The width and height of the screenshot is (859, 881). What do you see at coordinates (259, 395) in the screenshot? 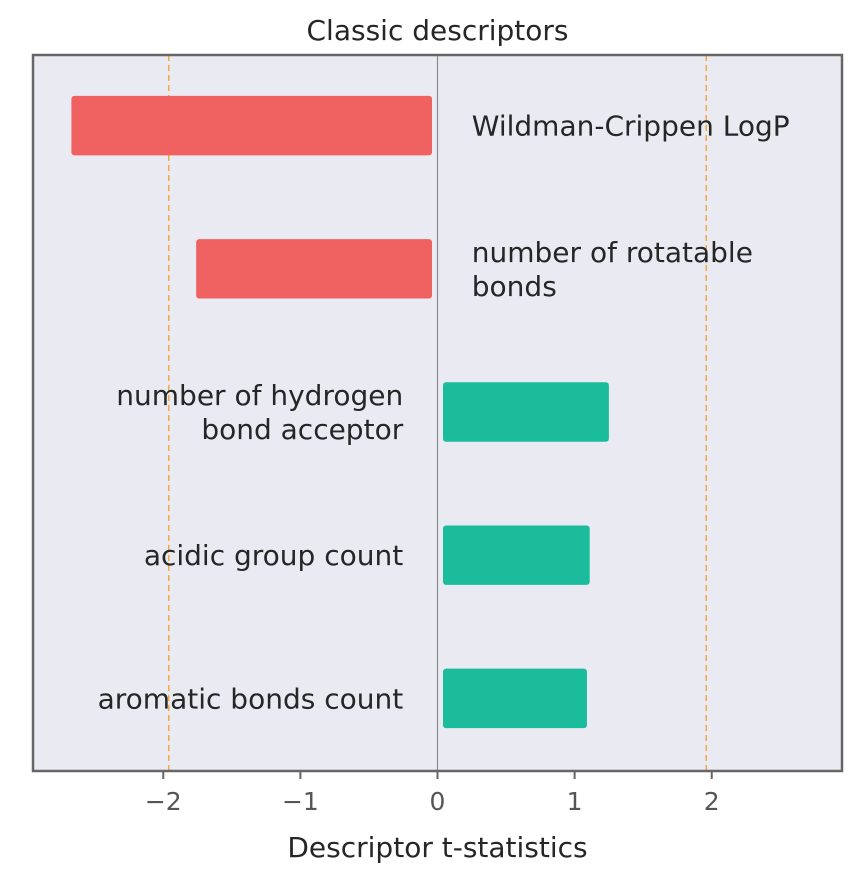
I see `bar-label-line: number of hydrogen` at bounding box center [259, 395].